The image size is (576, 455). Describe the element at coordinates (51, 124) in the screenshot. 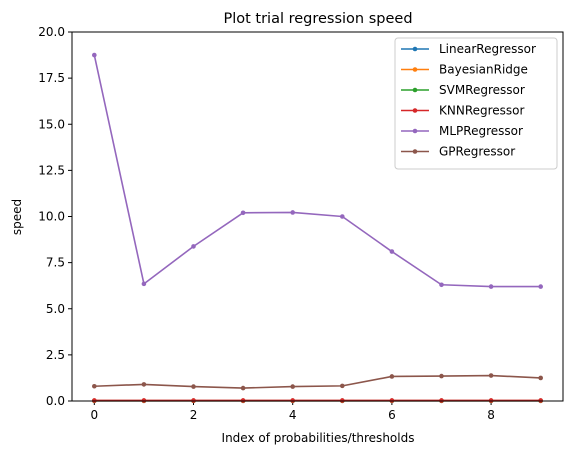

I see `y-tick-label: 15.0` at that location.